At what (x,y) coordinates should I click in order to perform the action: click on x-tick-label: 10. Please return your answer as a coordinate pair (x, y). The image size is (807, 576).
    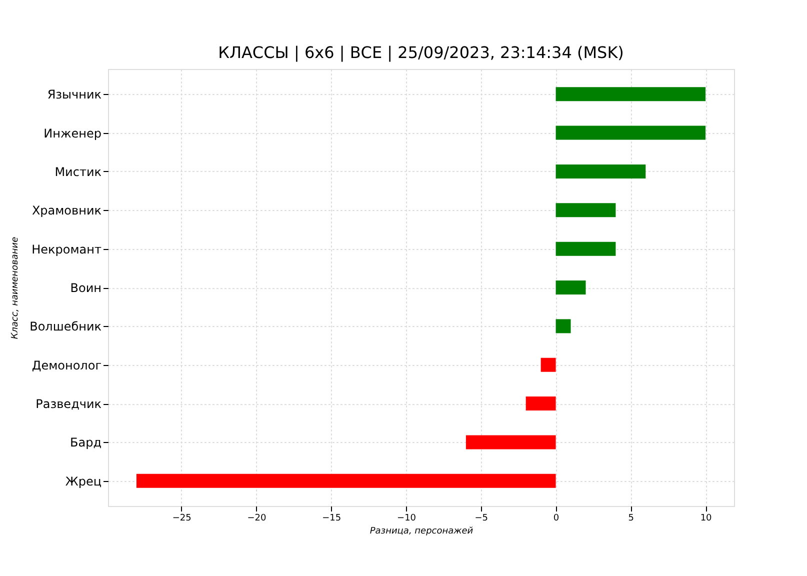
    Looking at the image, I should click on (706, 519).